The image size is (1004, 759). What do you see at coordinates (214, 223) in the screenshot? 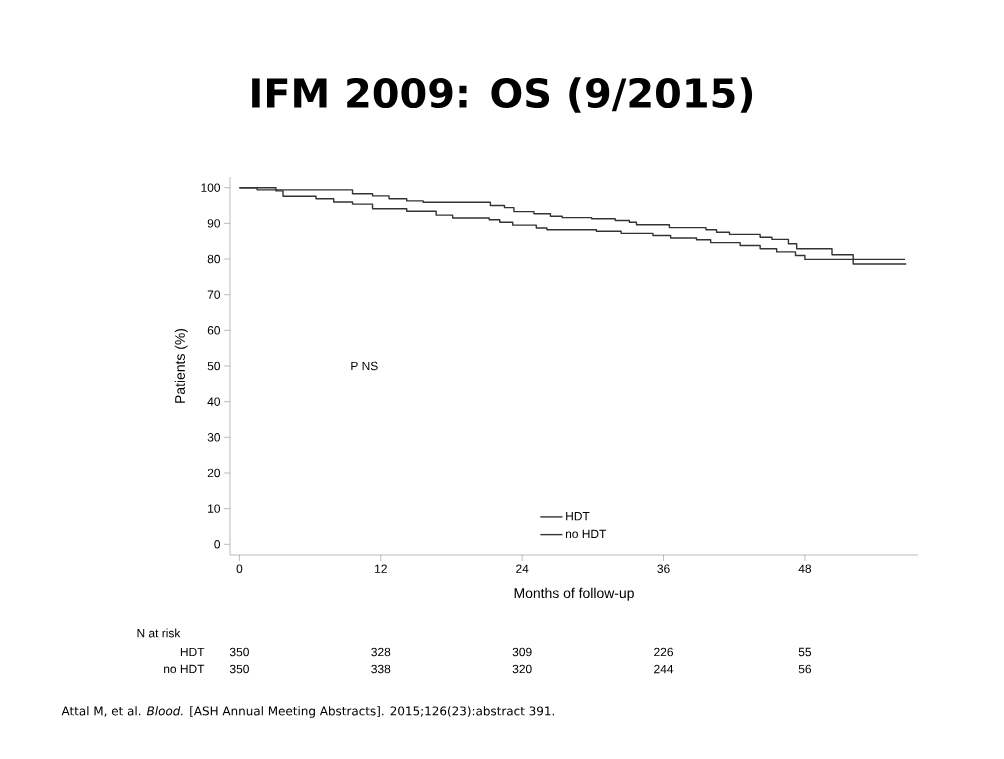
I see `y-tick-label: 90` at bounding box center [214, 223].